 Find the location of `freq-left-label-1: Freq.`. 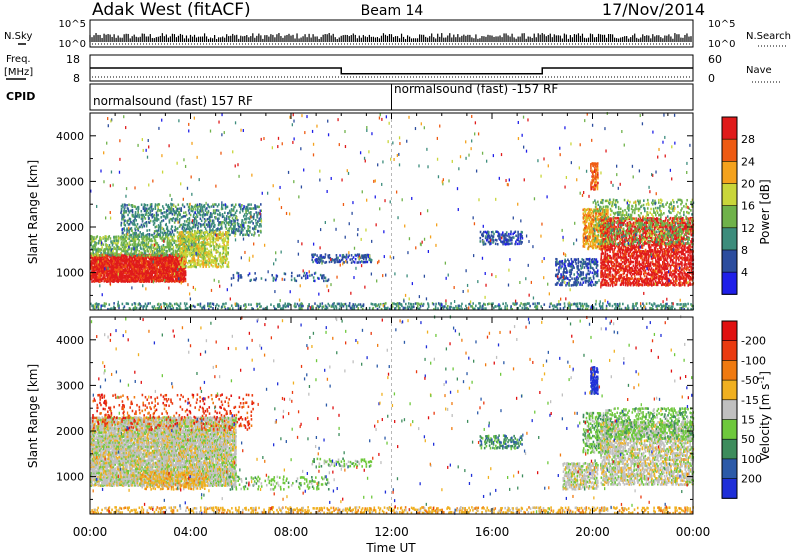

freq-left-label-1: Freq. is located at coordinates (18, 59).